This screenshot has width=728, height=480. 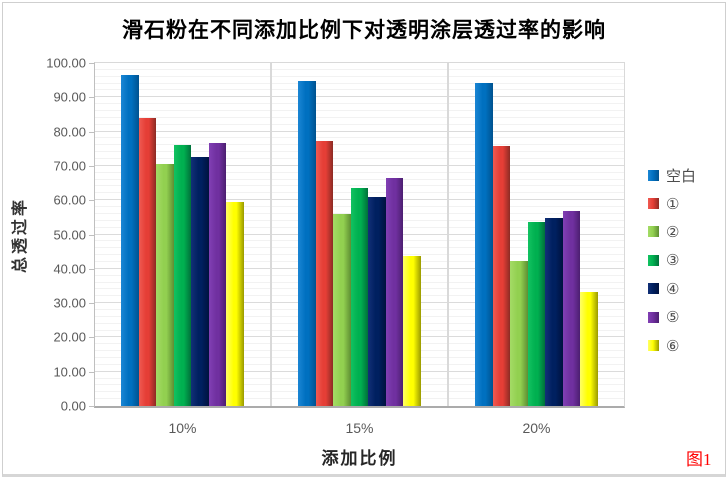 What do you see at coordinates (536, 428) in the screenshot?
I see `x-category-label-20%: 20%` at bounding box center [536, 428].